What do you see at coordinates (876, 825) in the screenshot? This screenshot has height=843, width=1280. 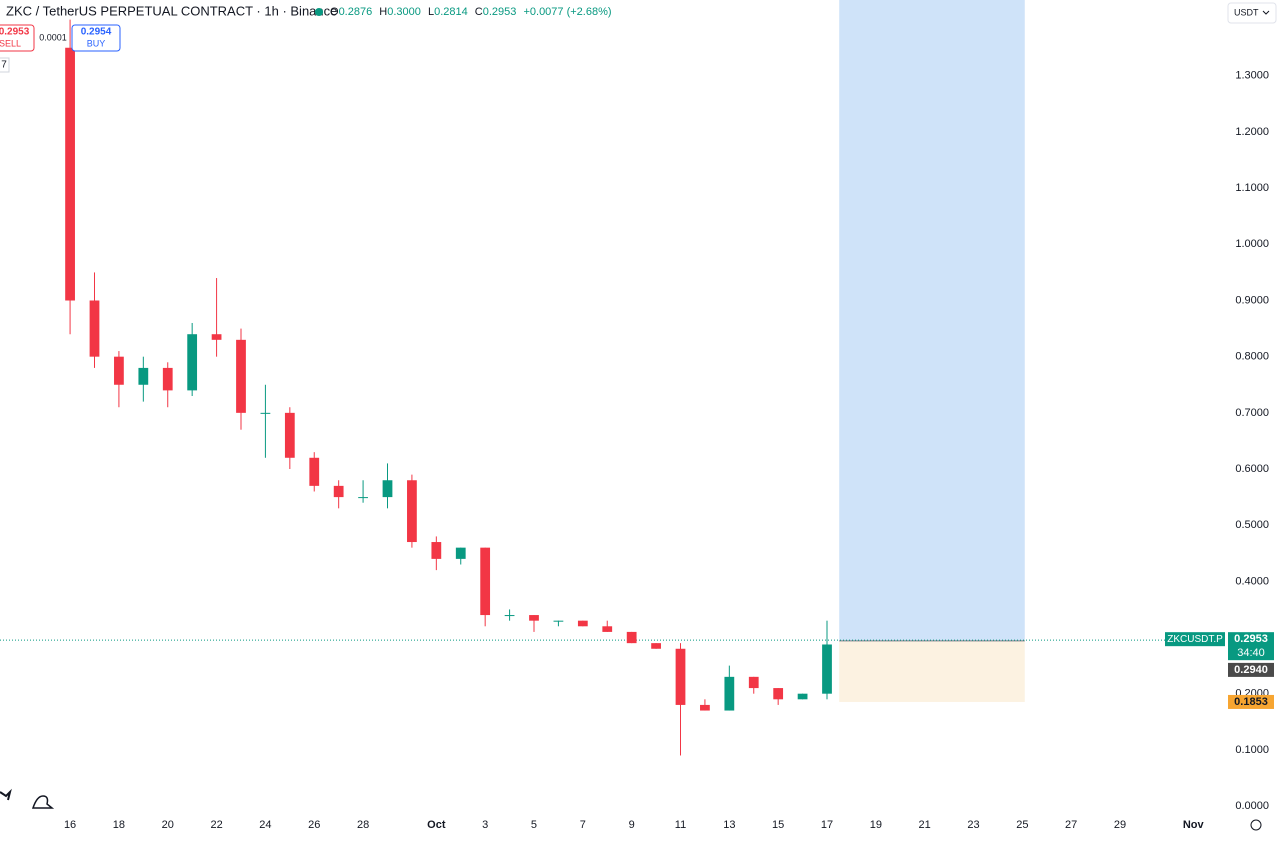 I see `x-tick-label: 19` at bounding box center [876, 825].